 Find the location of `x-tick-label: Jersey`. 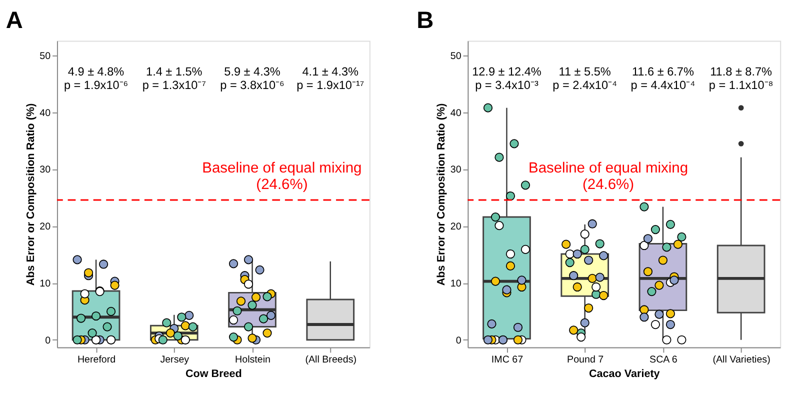

x-tick-label: Jersey is located at coordinates (175, 360).